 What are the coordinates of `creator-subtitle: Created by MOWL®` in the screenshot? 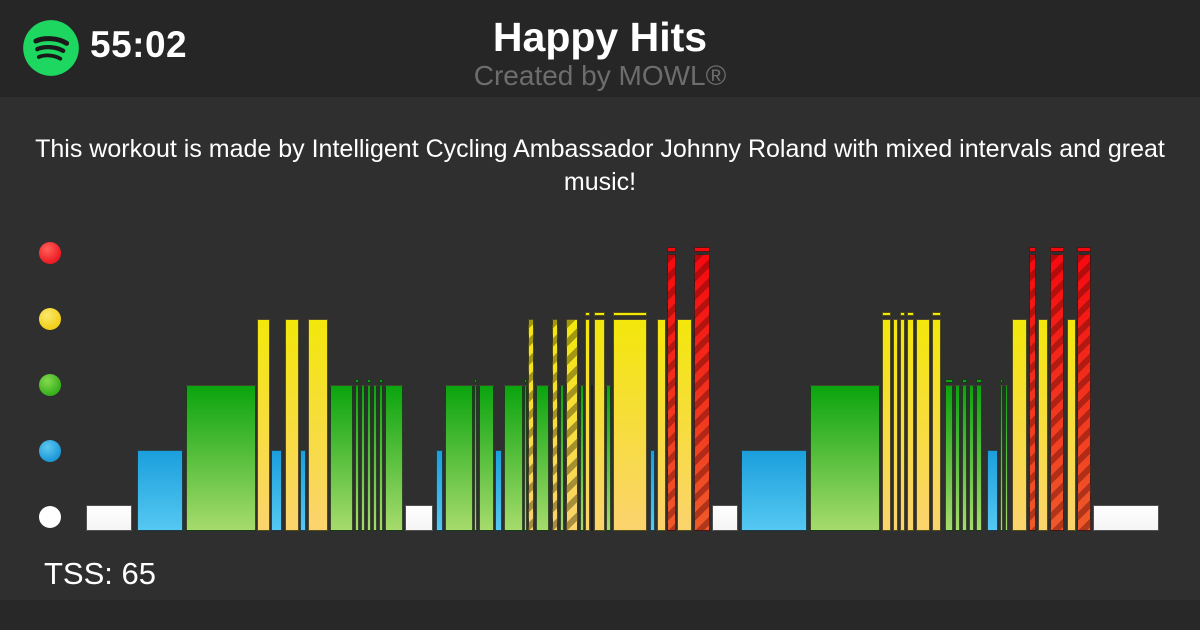 It's located at (600, 75).